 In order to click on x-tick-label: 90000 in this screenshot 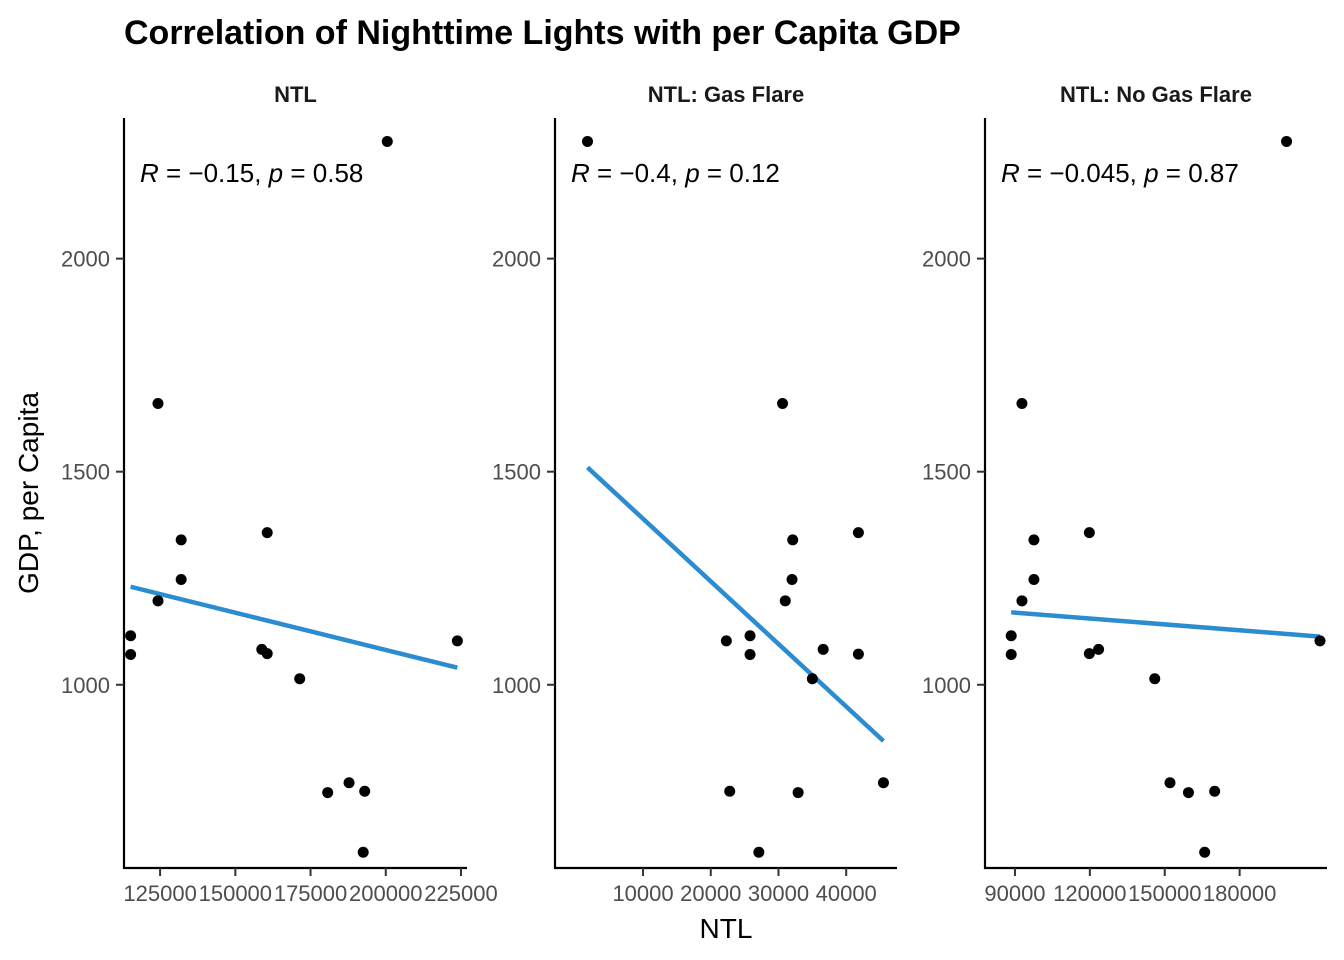, I will do `click(1014, 893)`.